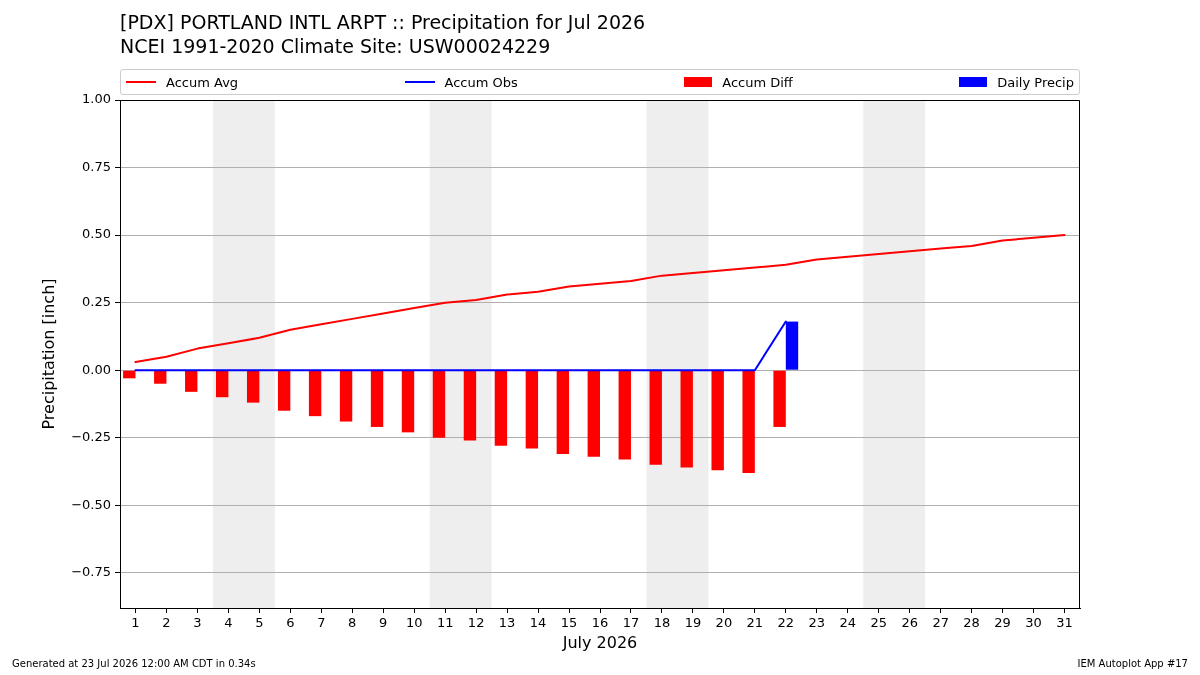 This screenshot has width=1200, height=675. Describe the element at coordinates (786, 623) in the screenshot. I see `x-tick-label: 22` at that location.